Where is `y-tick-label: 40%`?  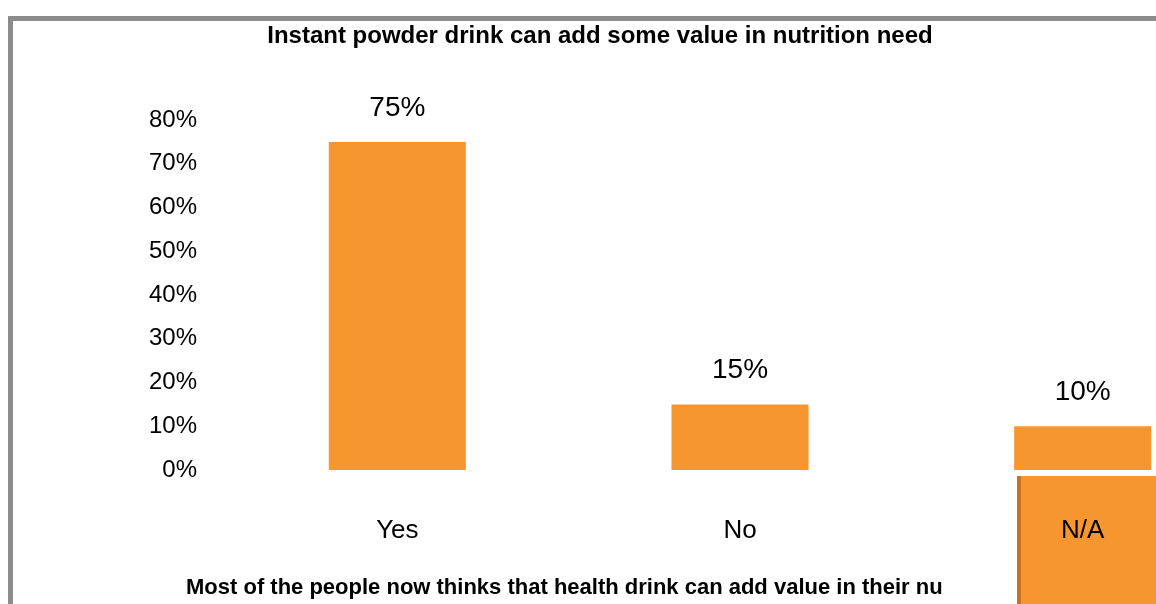 y-tick-label: 40% is located at coordinates (172, 293).